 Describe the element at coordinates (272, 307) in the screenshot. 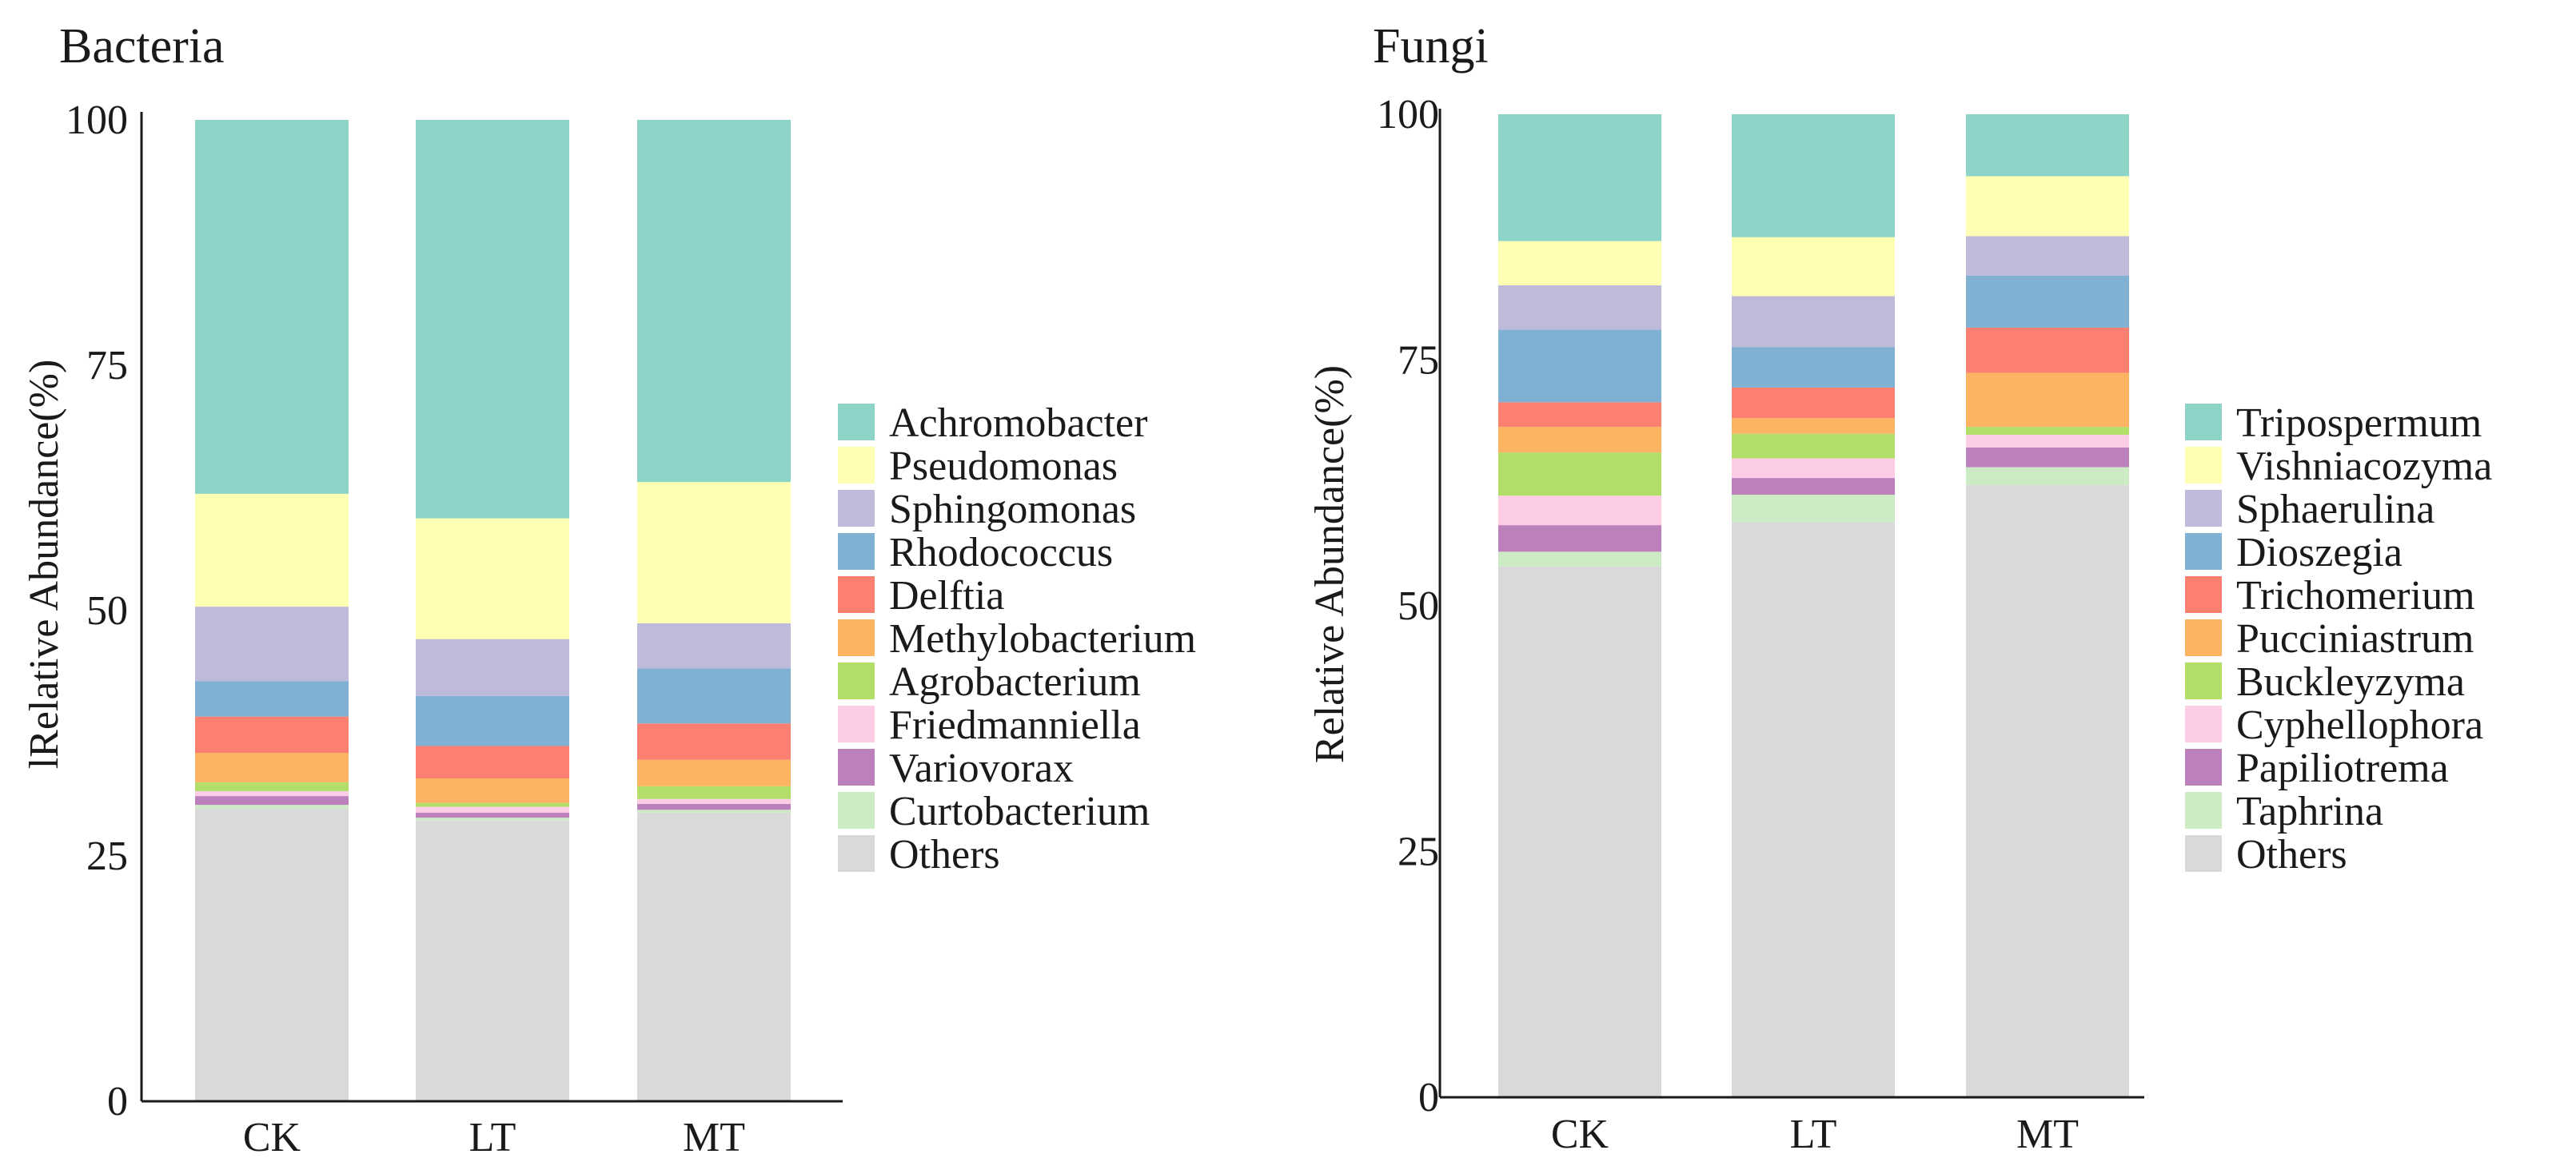

I see `bar-segment-ck-achromobacter` at that location.